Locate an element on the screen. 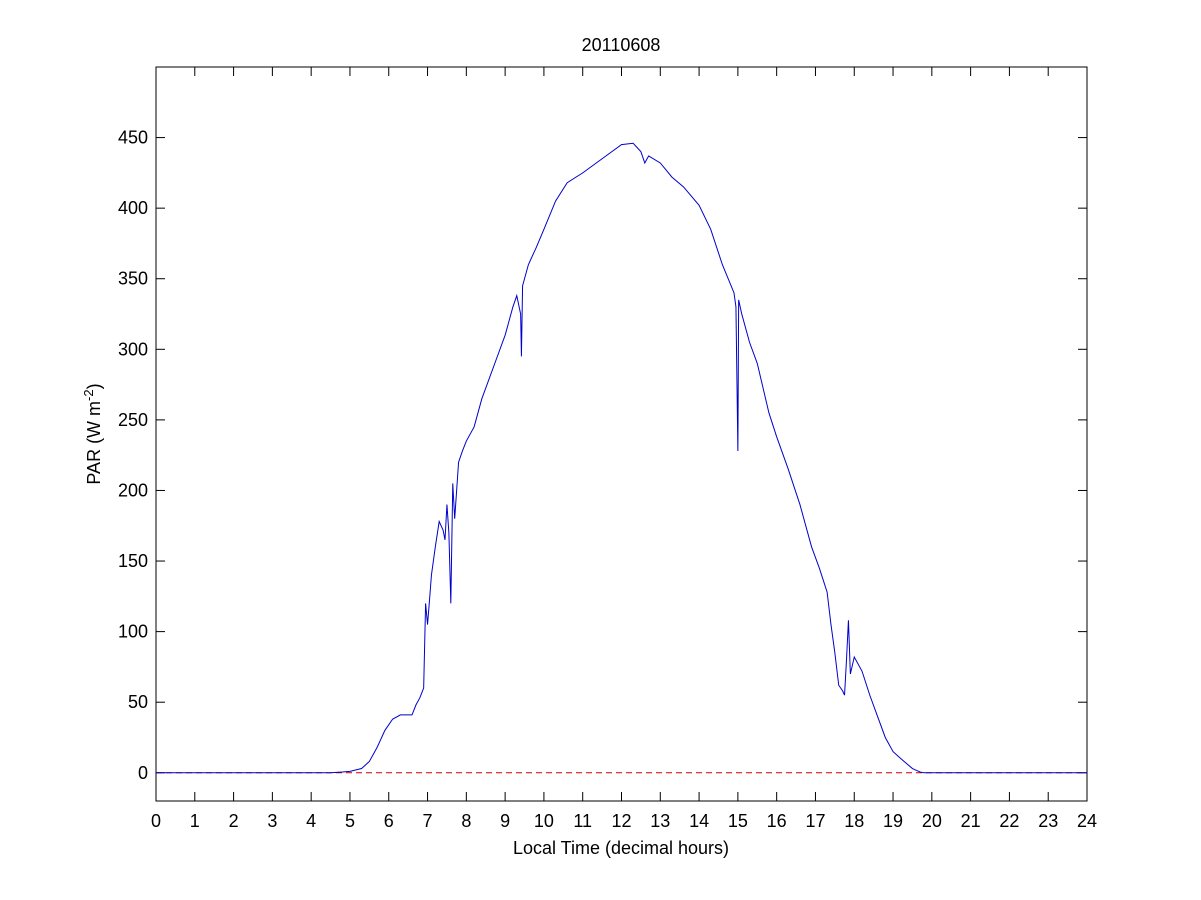 The width and height of the screenshot is (1201, 900). y-tick-label: 450 is located at coordinates (133, 138).